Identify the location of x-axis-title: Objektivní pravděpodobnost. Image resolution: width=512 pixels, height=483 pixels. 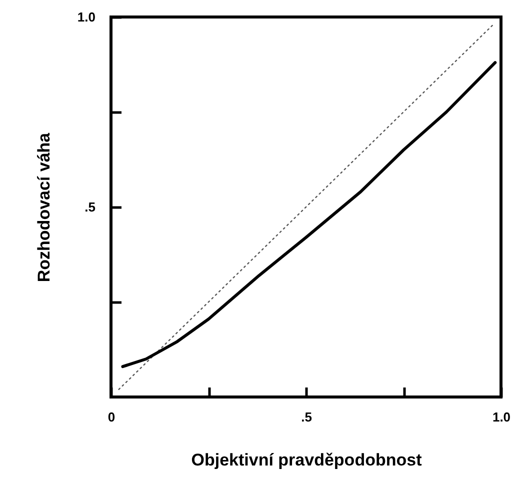
(306, 460).